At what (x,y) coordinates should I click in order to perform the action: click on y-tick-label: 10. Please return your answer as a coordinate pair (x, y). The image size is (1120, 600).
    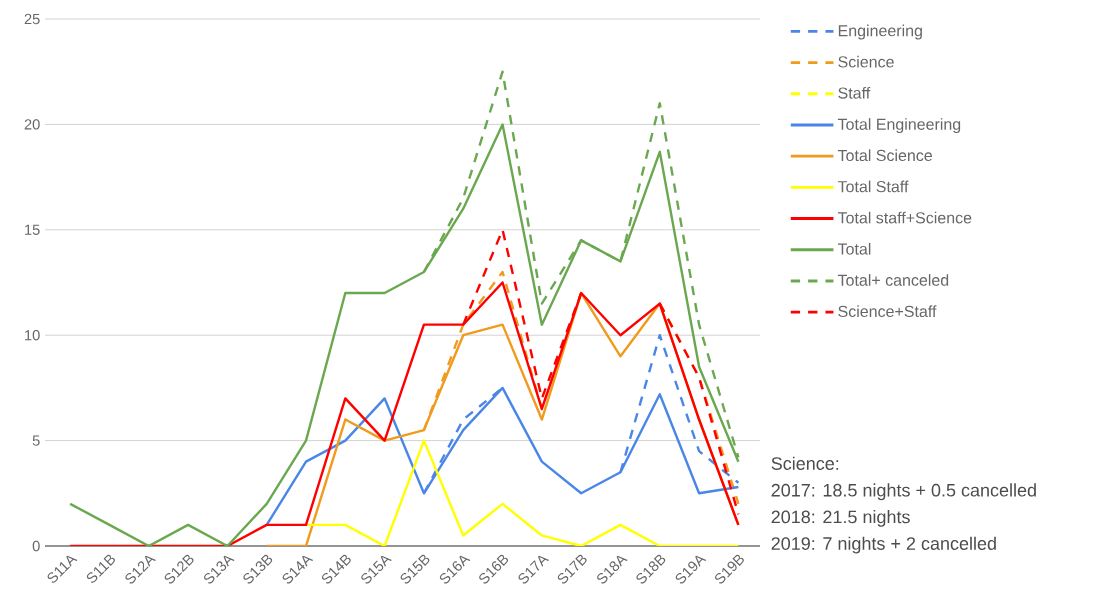
    Looking at the image, I should click on (32, 335).